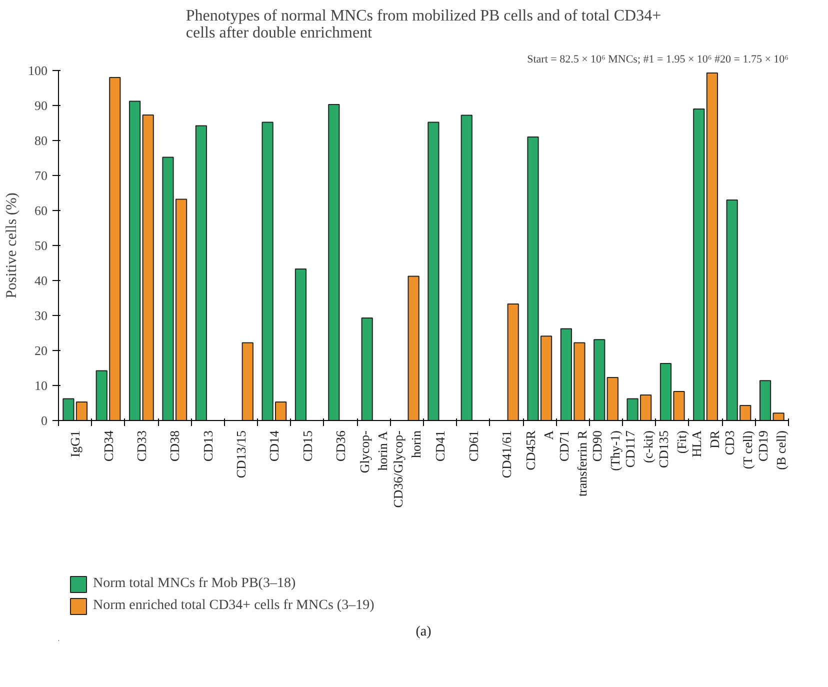 This screenshot has height=687, width=828. I want to click on chart-title: Phenotypes of normal MNCs from mobilized PB cells and of total CD34+ cells after double enrichment, so click(424, 25).